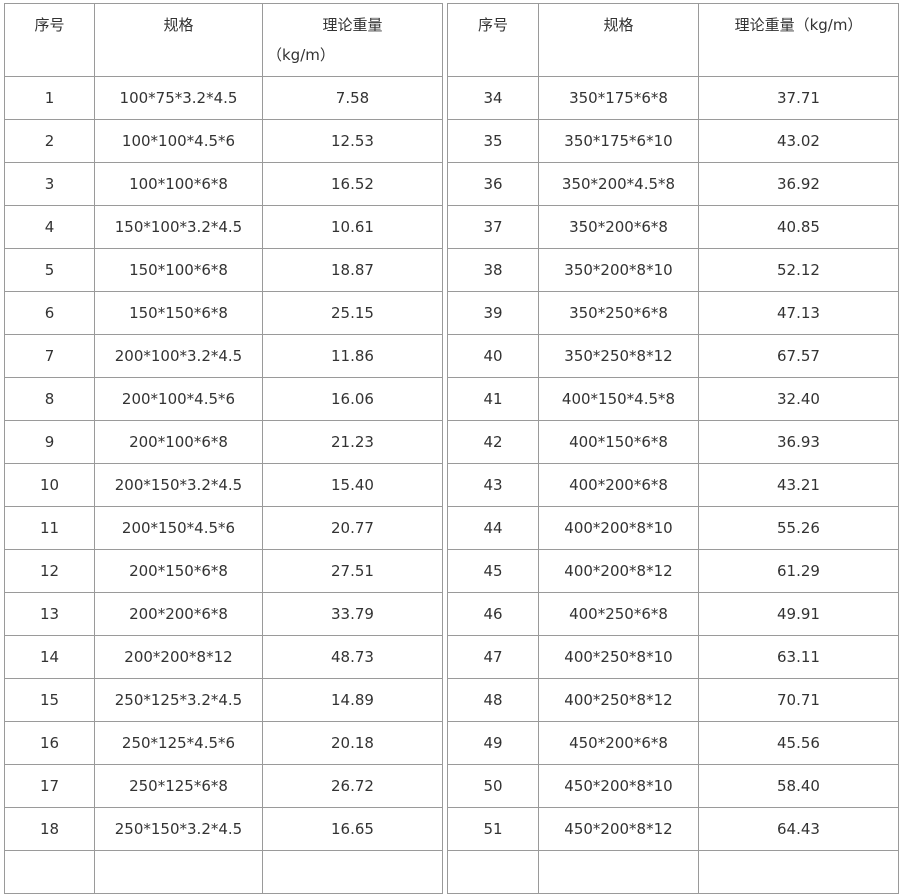  What do you see at coordinates (798, 184) in the screenshot?
I see `cell-weight: 36.92` at bounding box center [798, 184].